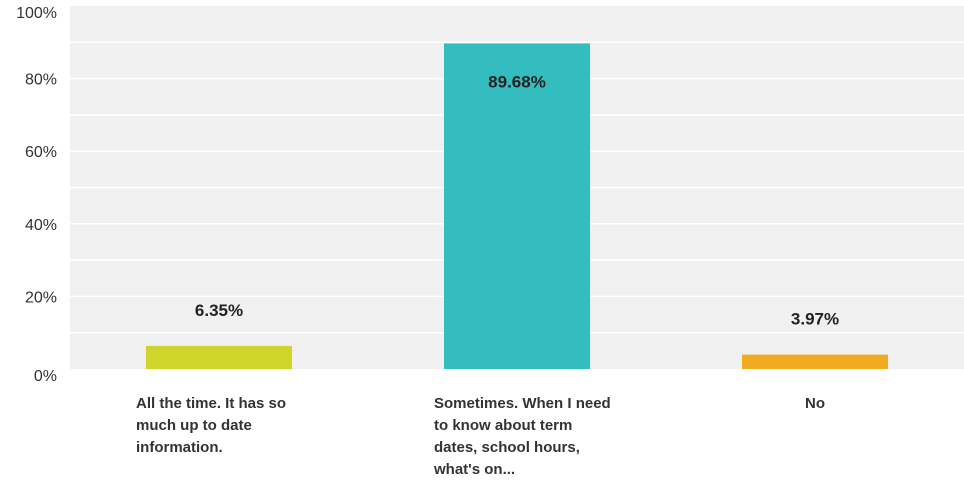 This screenshot has height=491, width=964. Describe the element at coordinates (815, 319) in the screenshot. I see `data-label: 3.97%` at that location.